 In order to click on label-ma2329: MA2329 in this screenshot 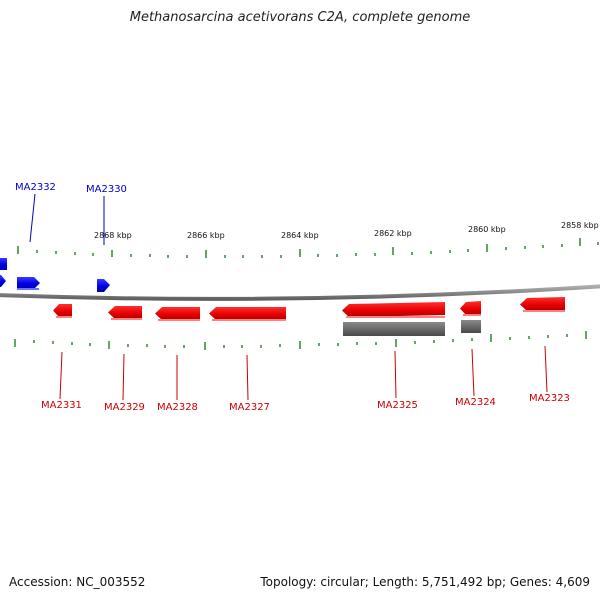, I will do `click(124, 407)`.